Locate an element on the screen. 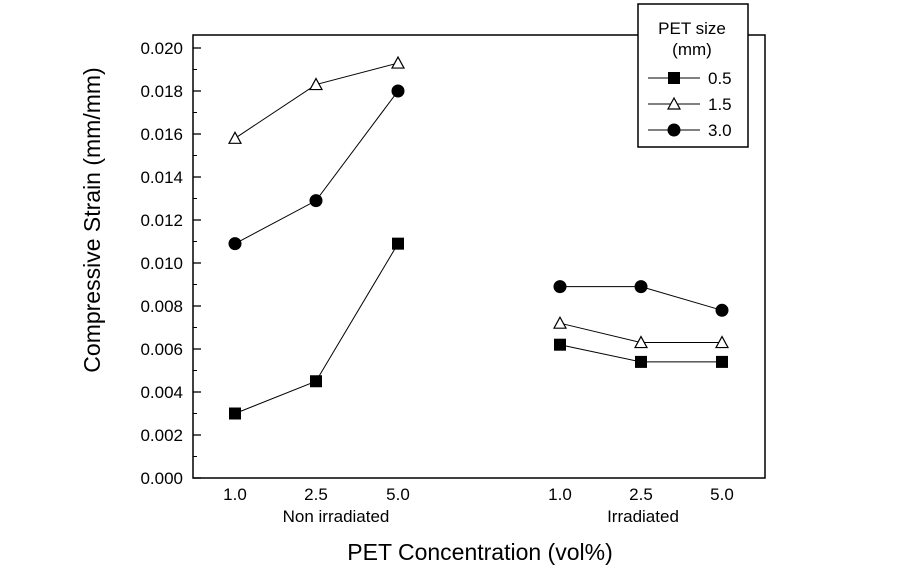 The image size is (911, 569). y-tick-label: 0.002 is located at coordinates (161, 435).